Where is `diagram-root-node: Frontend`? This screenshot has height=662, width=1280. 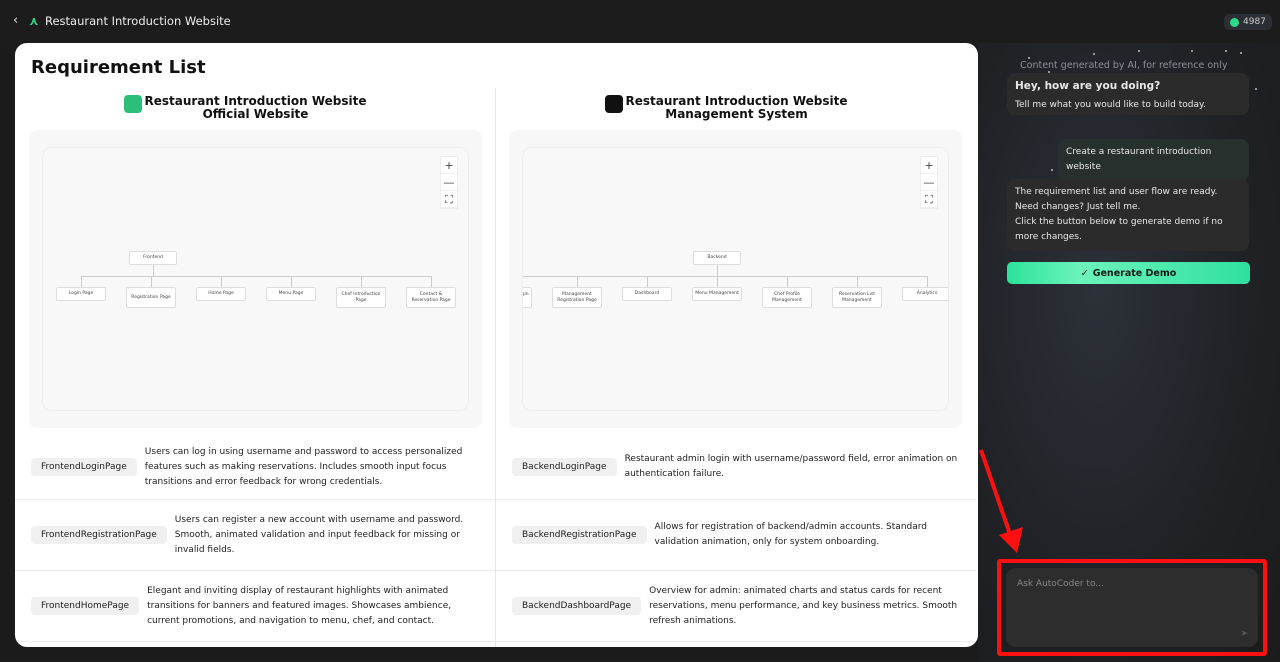
diagram-root-node: Frontend is located at coordinates (153, 258).